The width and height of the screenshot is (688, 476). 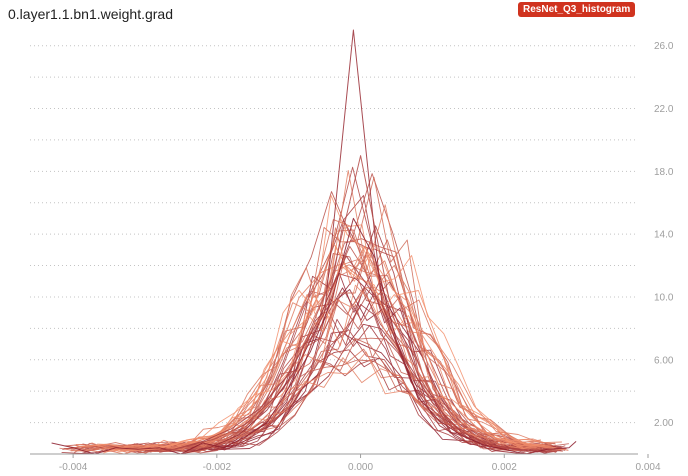 What do you see at coordinates (504, 467) in the screenshot?
I see `x-tick-label: 0.002` at bounding box center [504, 467].